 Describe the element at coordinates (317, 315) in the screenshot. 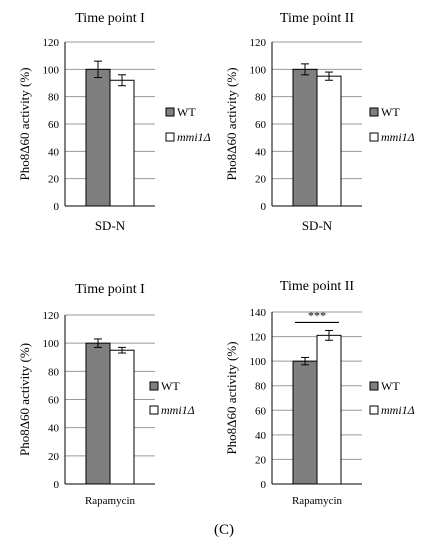

I see `significance-label: ***` at that location.